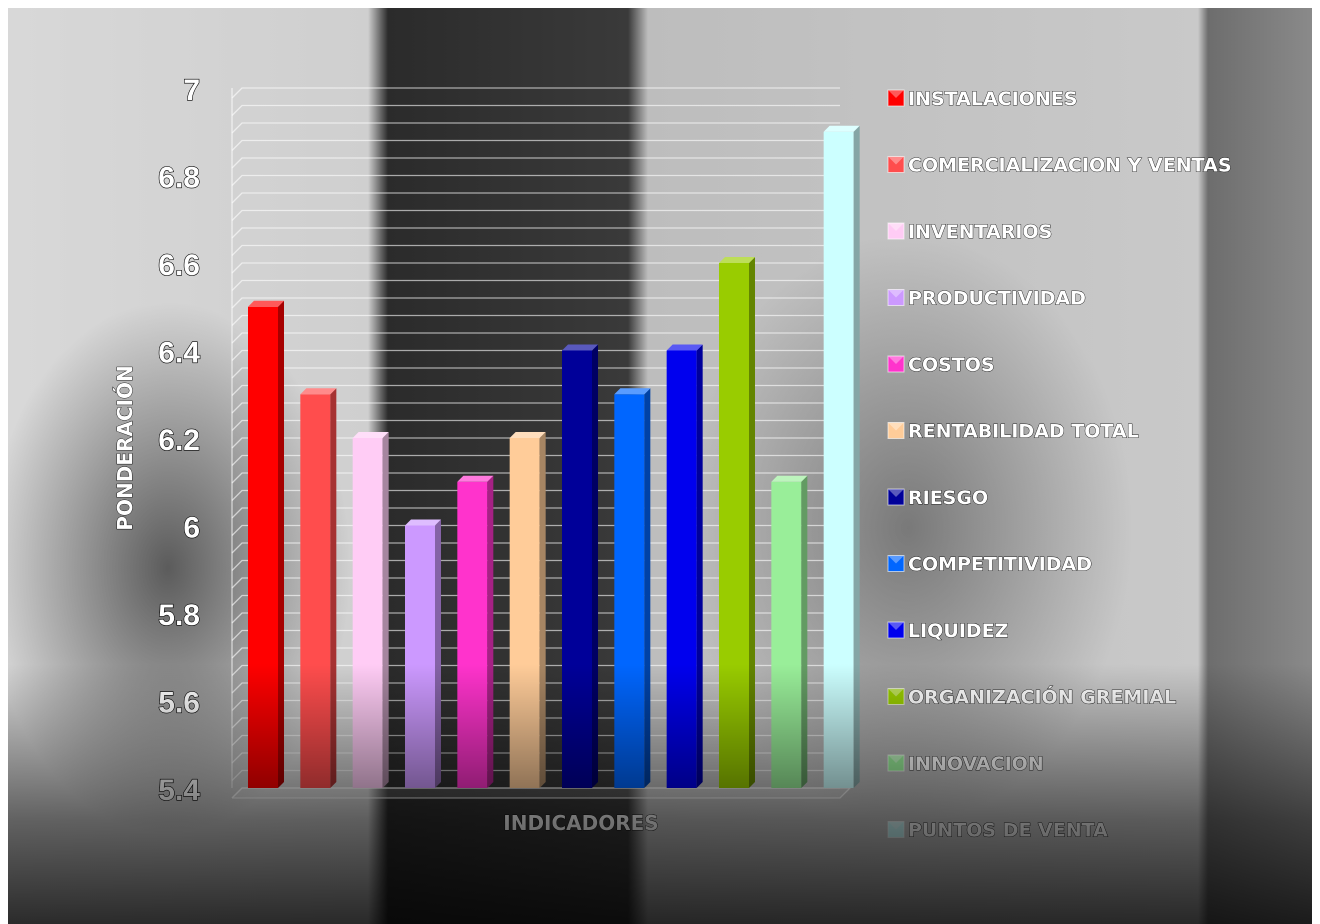 This screenshot has width=1320, height=924. I want to click on legend-item: INVENTARIOS, so click(970, 232).